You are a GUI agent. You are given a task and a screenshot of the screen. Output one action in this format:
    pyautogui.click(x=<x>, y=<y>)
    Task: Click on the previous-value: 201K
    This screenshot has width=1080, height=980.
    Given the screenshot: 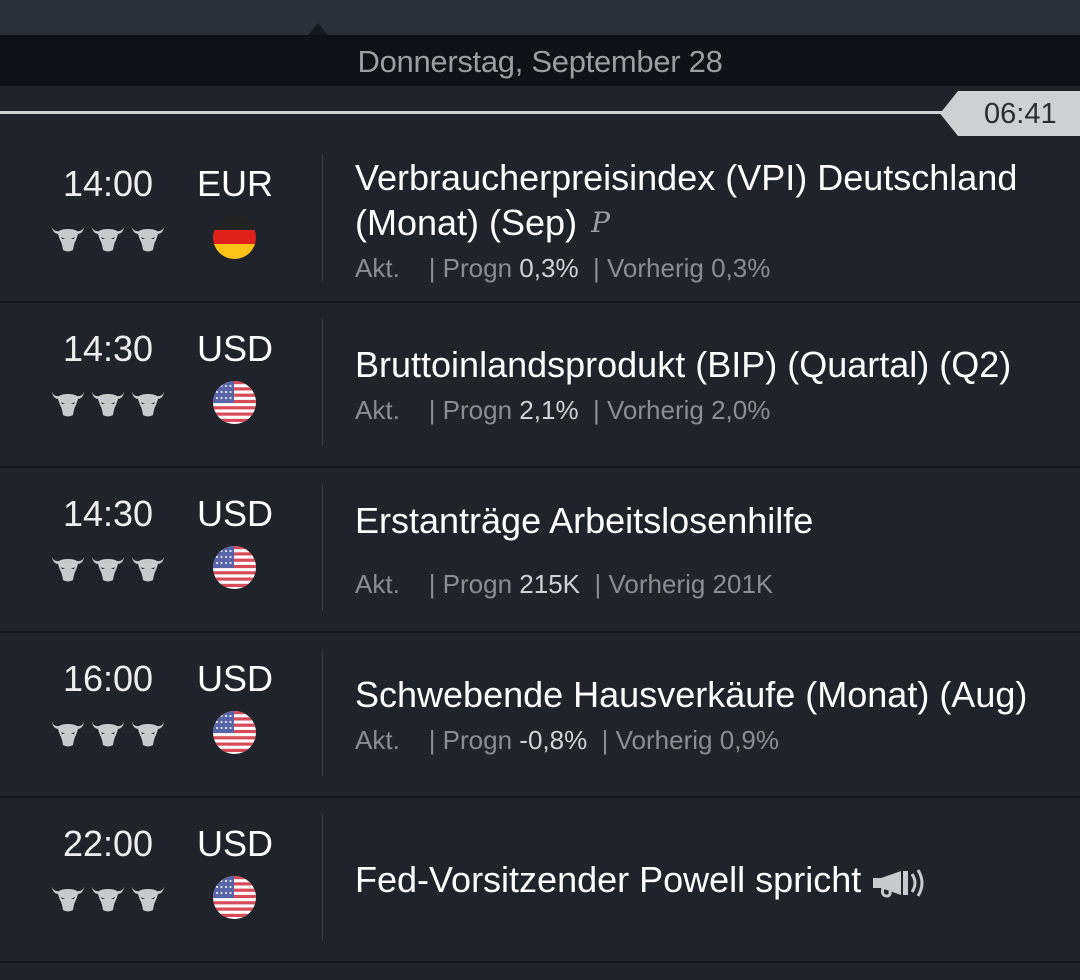 What is the action you would take?
    pyautogui.click(x=743, y=584)
    